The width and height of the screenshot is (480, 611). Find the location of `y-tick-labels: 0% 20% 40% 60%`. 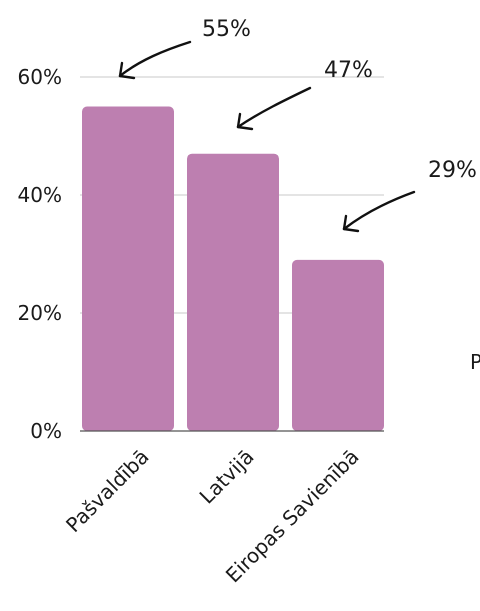

y-tick-labels: 0% 20% 40% 60% is located at coordinates (40, 254).